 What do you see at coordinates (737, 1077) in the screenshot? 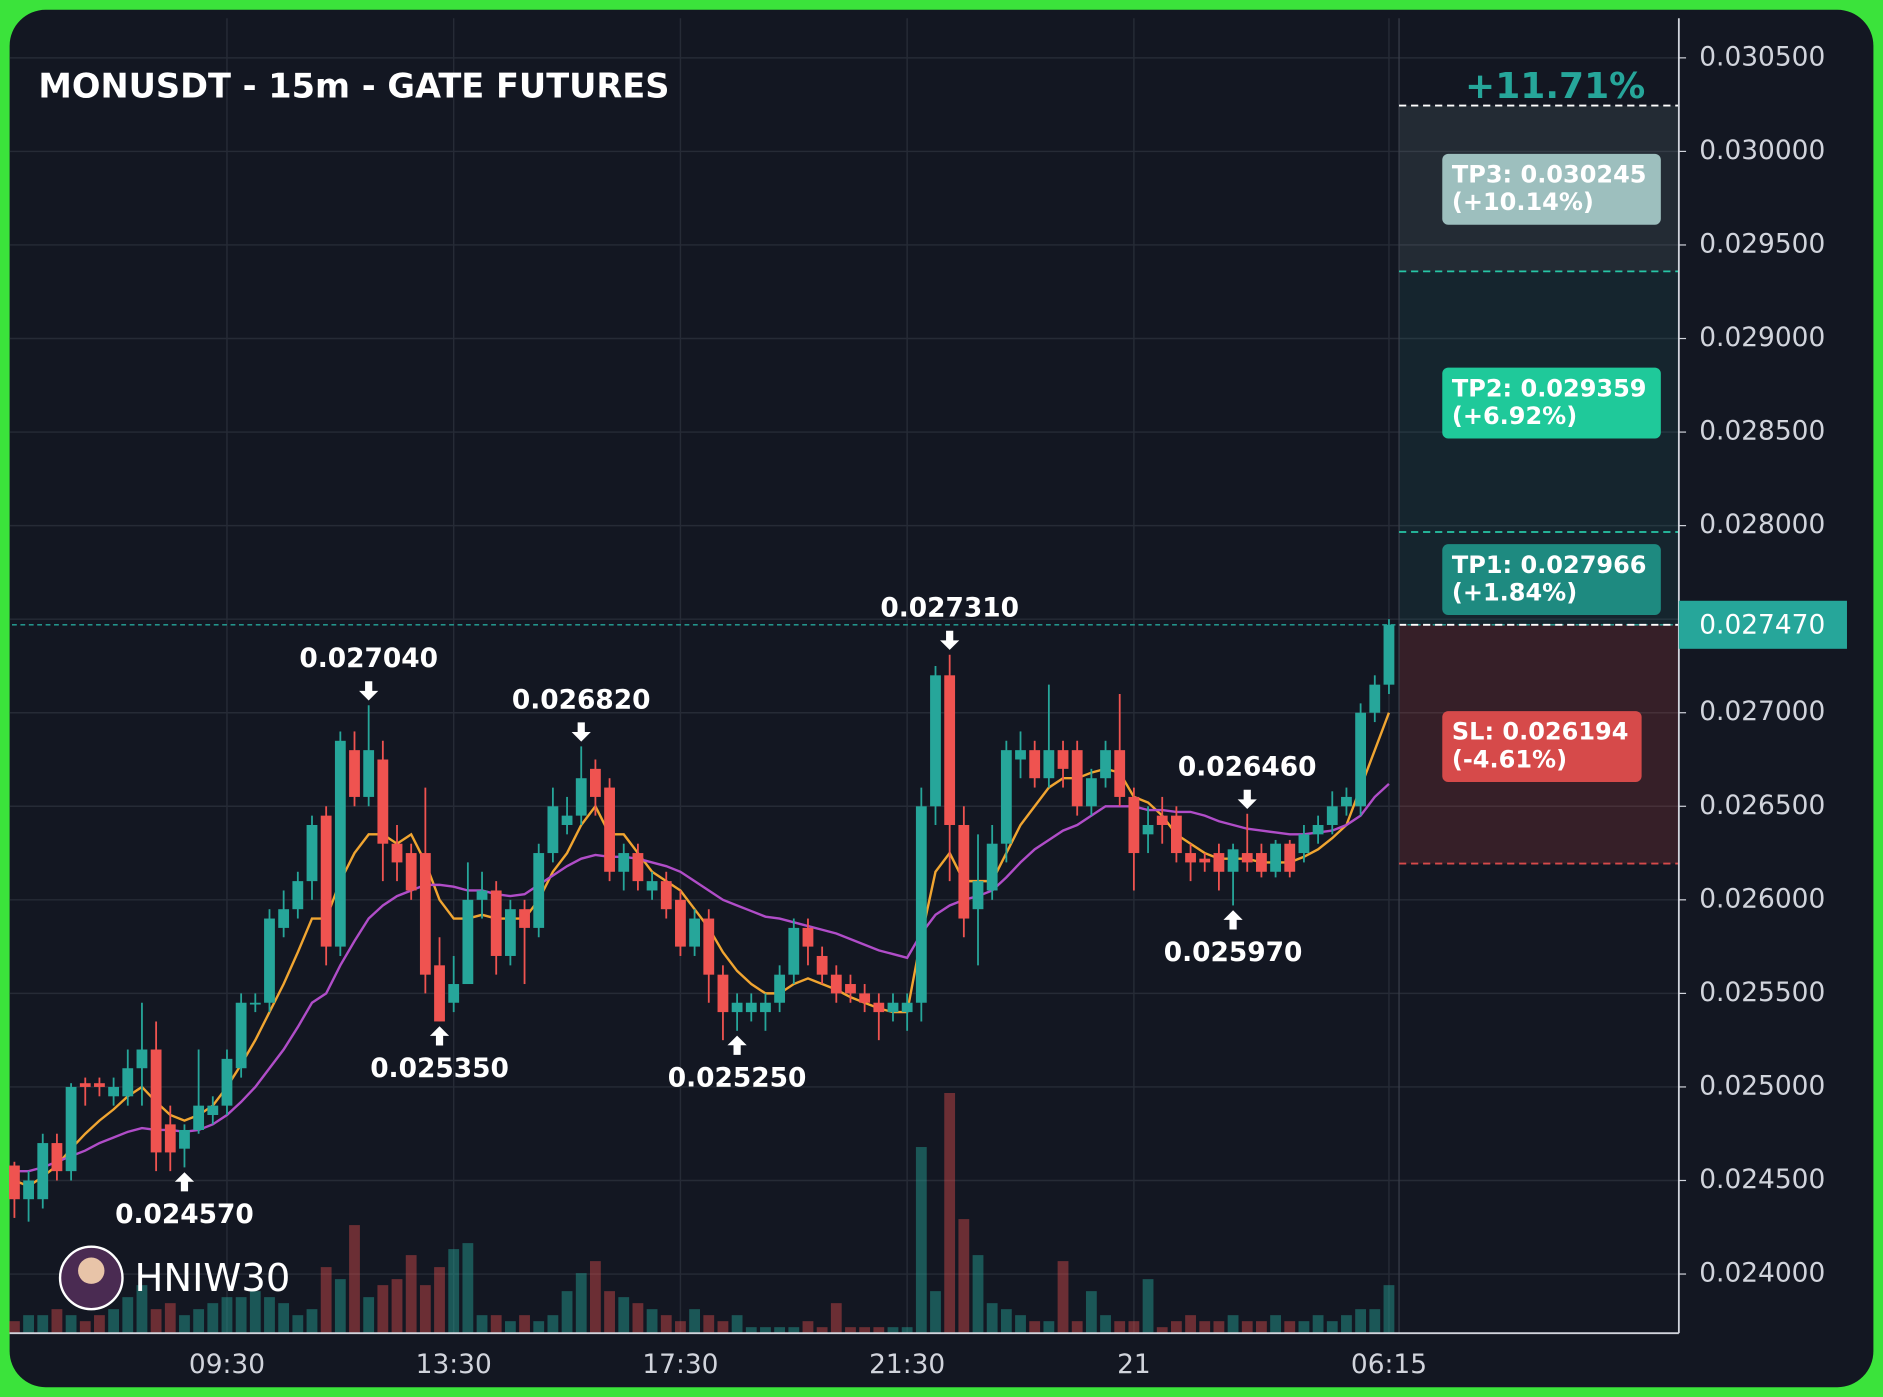
I see `low-label: 0.025250` at bounding box center [737, 1077].